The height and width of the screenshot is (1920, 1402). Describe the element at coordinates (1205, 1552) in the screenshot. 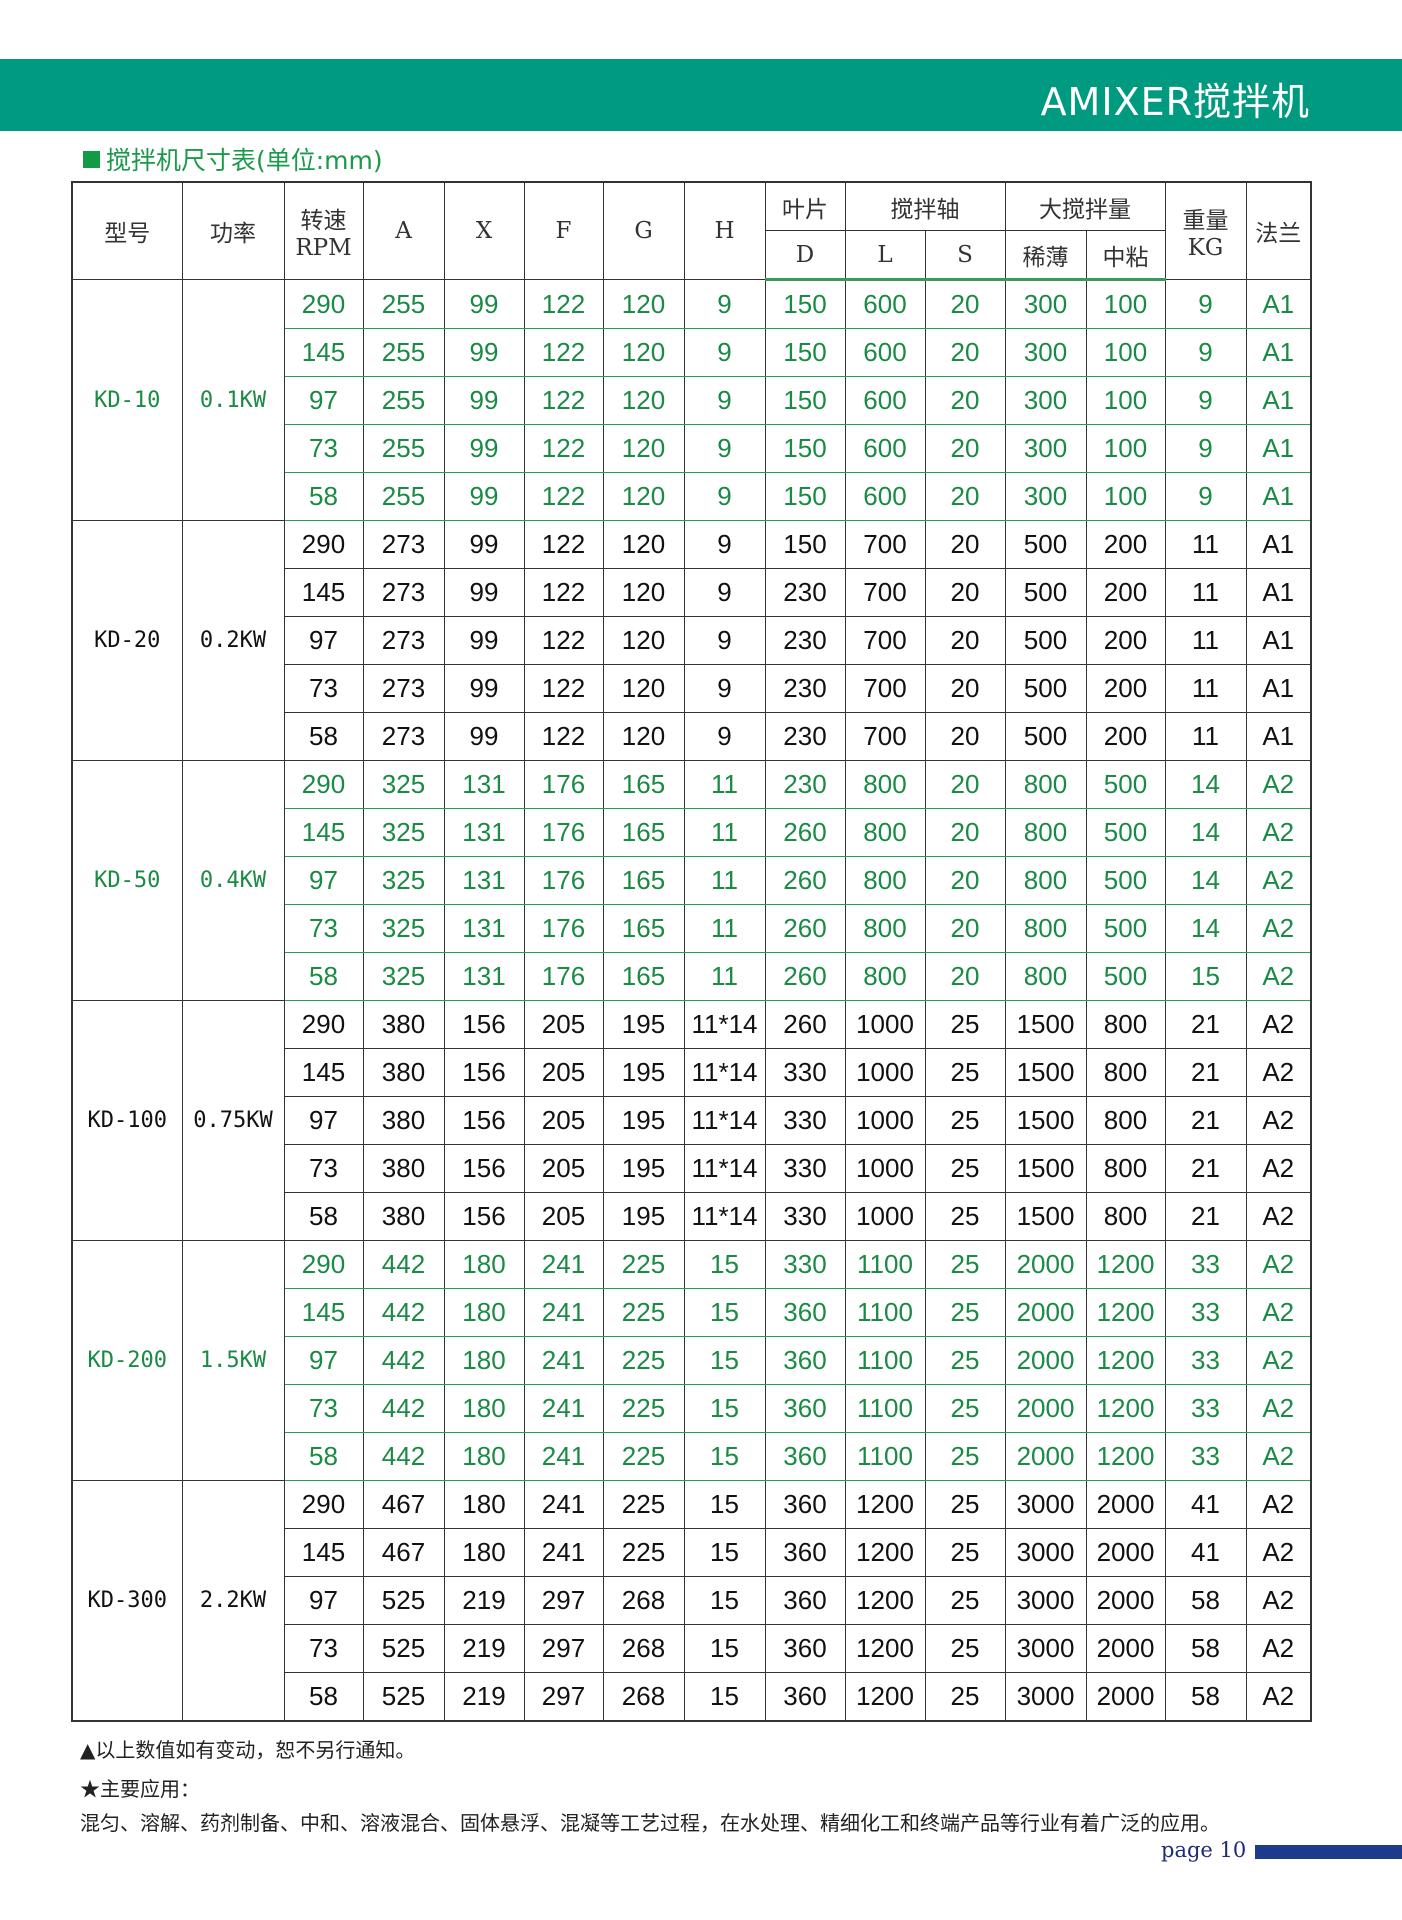

I see `weight-cell: 41` at that location.